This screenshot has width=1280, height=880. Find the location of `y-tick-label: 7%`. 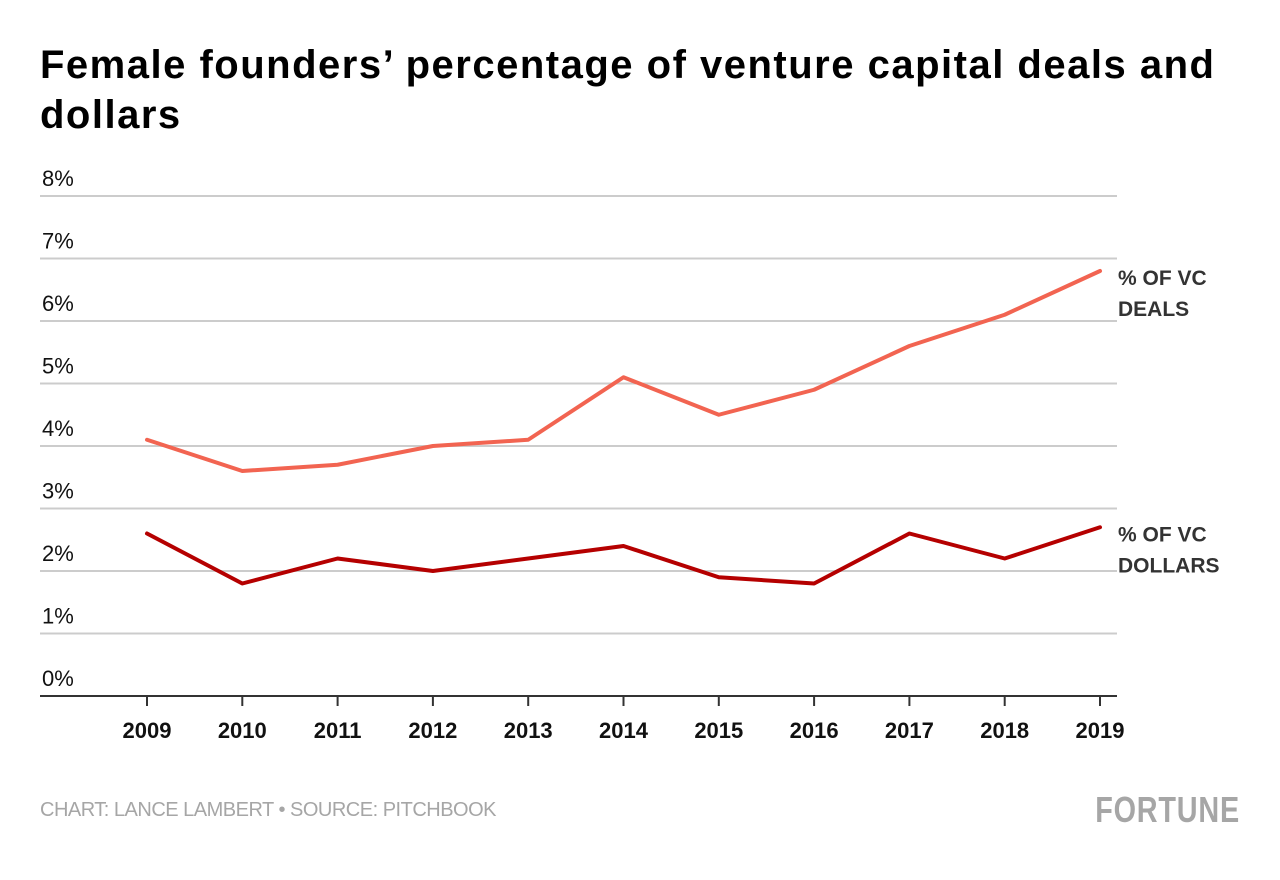

y-tick-label: 7% is located at coordinates (58, 241).